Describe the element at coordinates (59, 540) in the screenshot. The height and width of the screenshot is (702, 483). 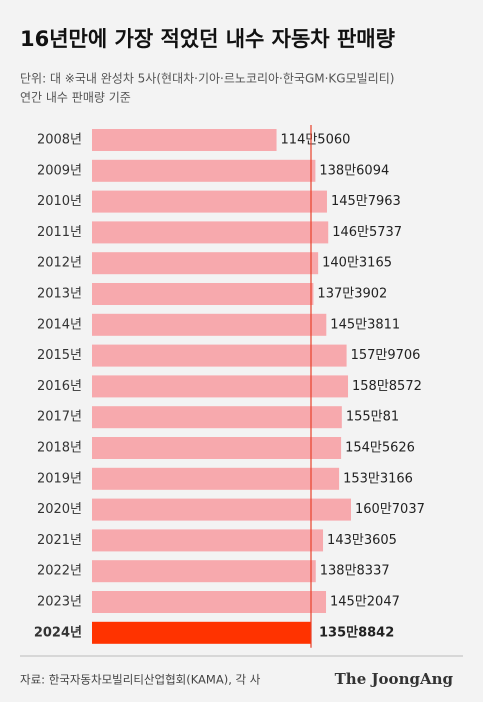
I see `y-tick-label: 2021년` at that location.